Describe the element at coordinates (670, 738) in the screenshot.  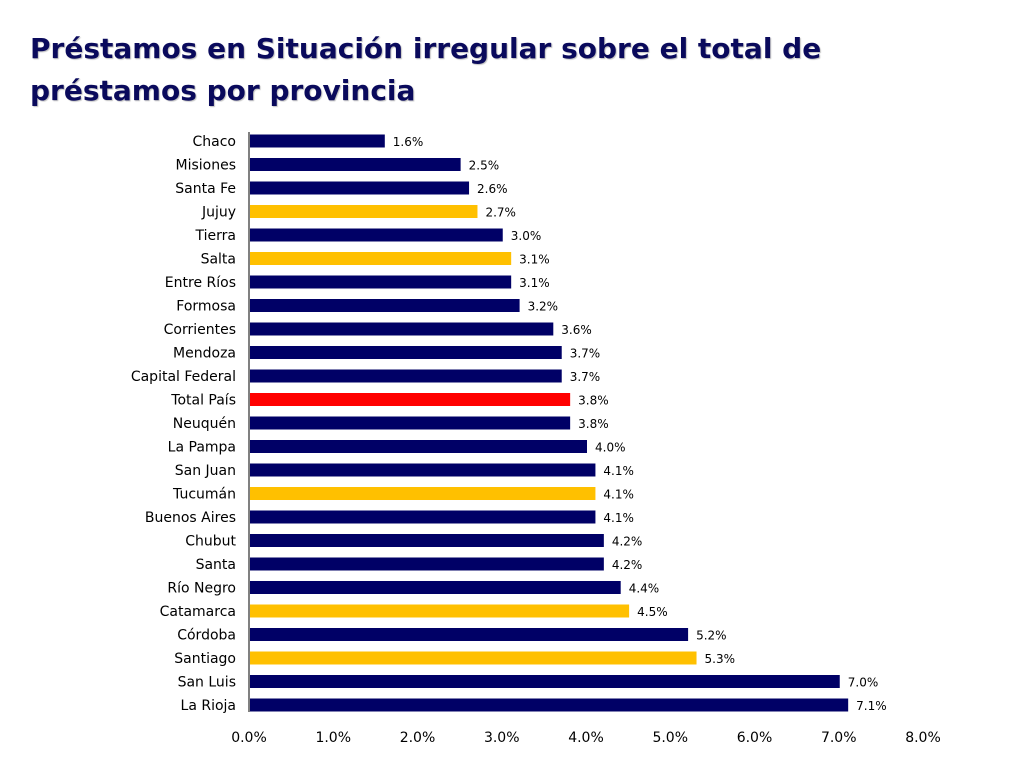
I see `x-tick-label: 5.0%` at that location.